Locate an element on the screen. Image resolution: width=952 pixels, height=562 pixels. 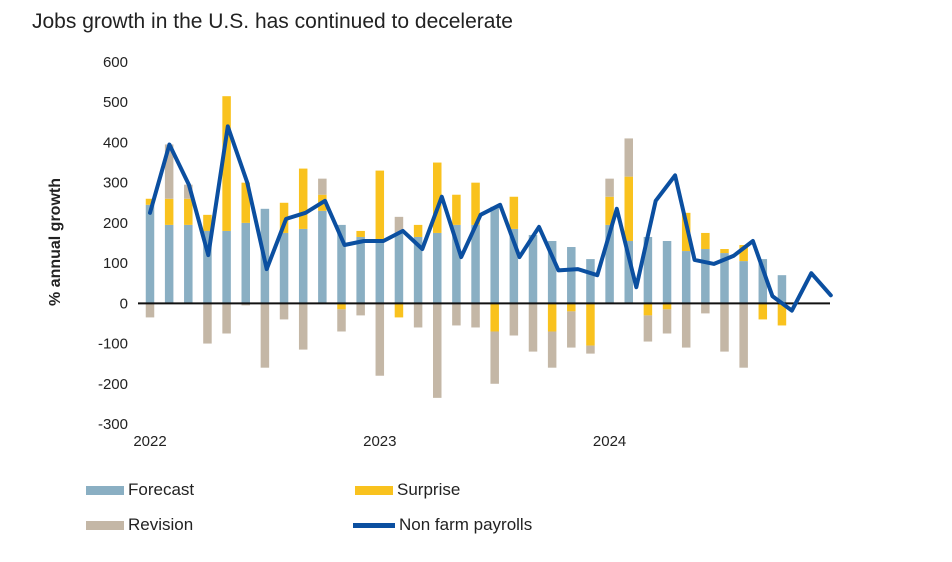
x-tick-label: 2022 is located at coordinates (149, 441).